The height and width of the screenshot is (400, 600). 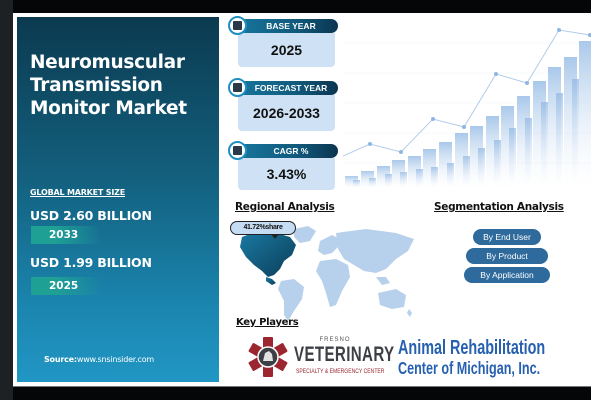 I want to click on card-header: CAGR %, so click(x=285, y=151).